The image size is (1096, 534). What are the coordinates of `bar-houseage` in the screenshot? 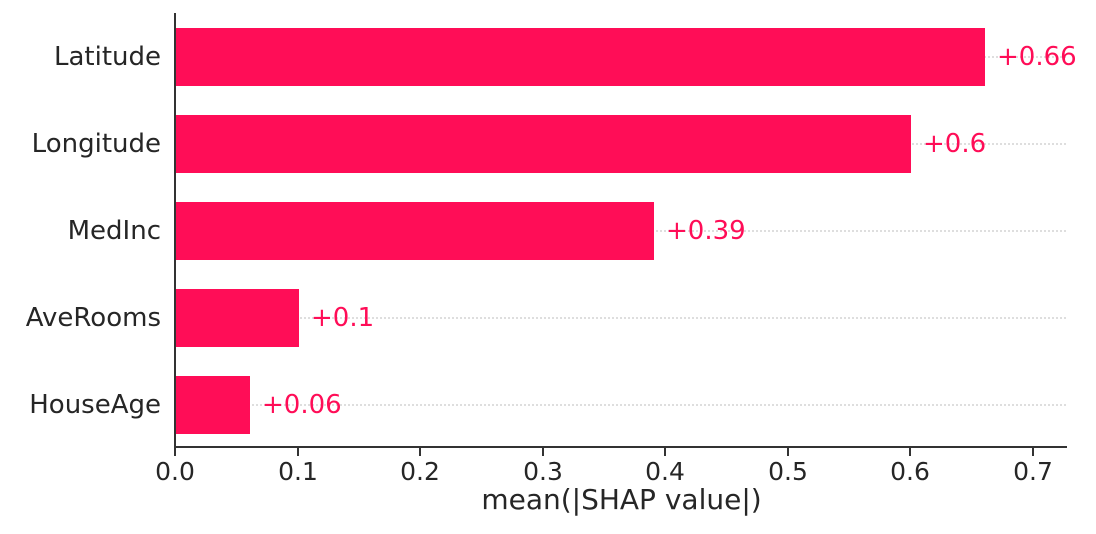 It's located at (213, 405).